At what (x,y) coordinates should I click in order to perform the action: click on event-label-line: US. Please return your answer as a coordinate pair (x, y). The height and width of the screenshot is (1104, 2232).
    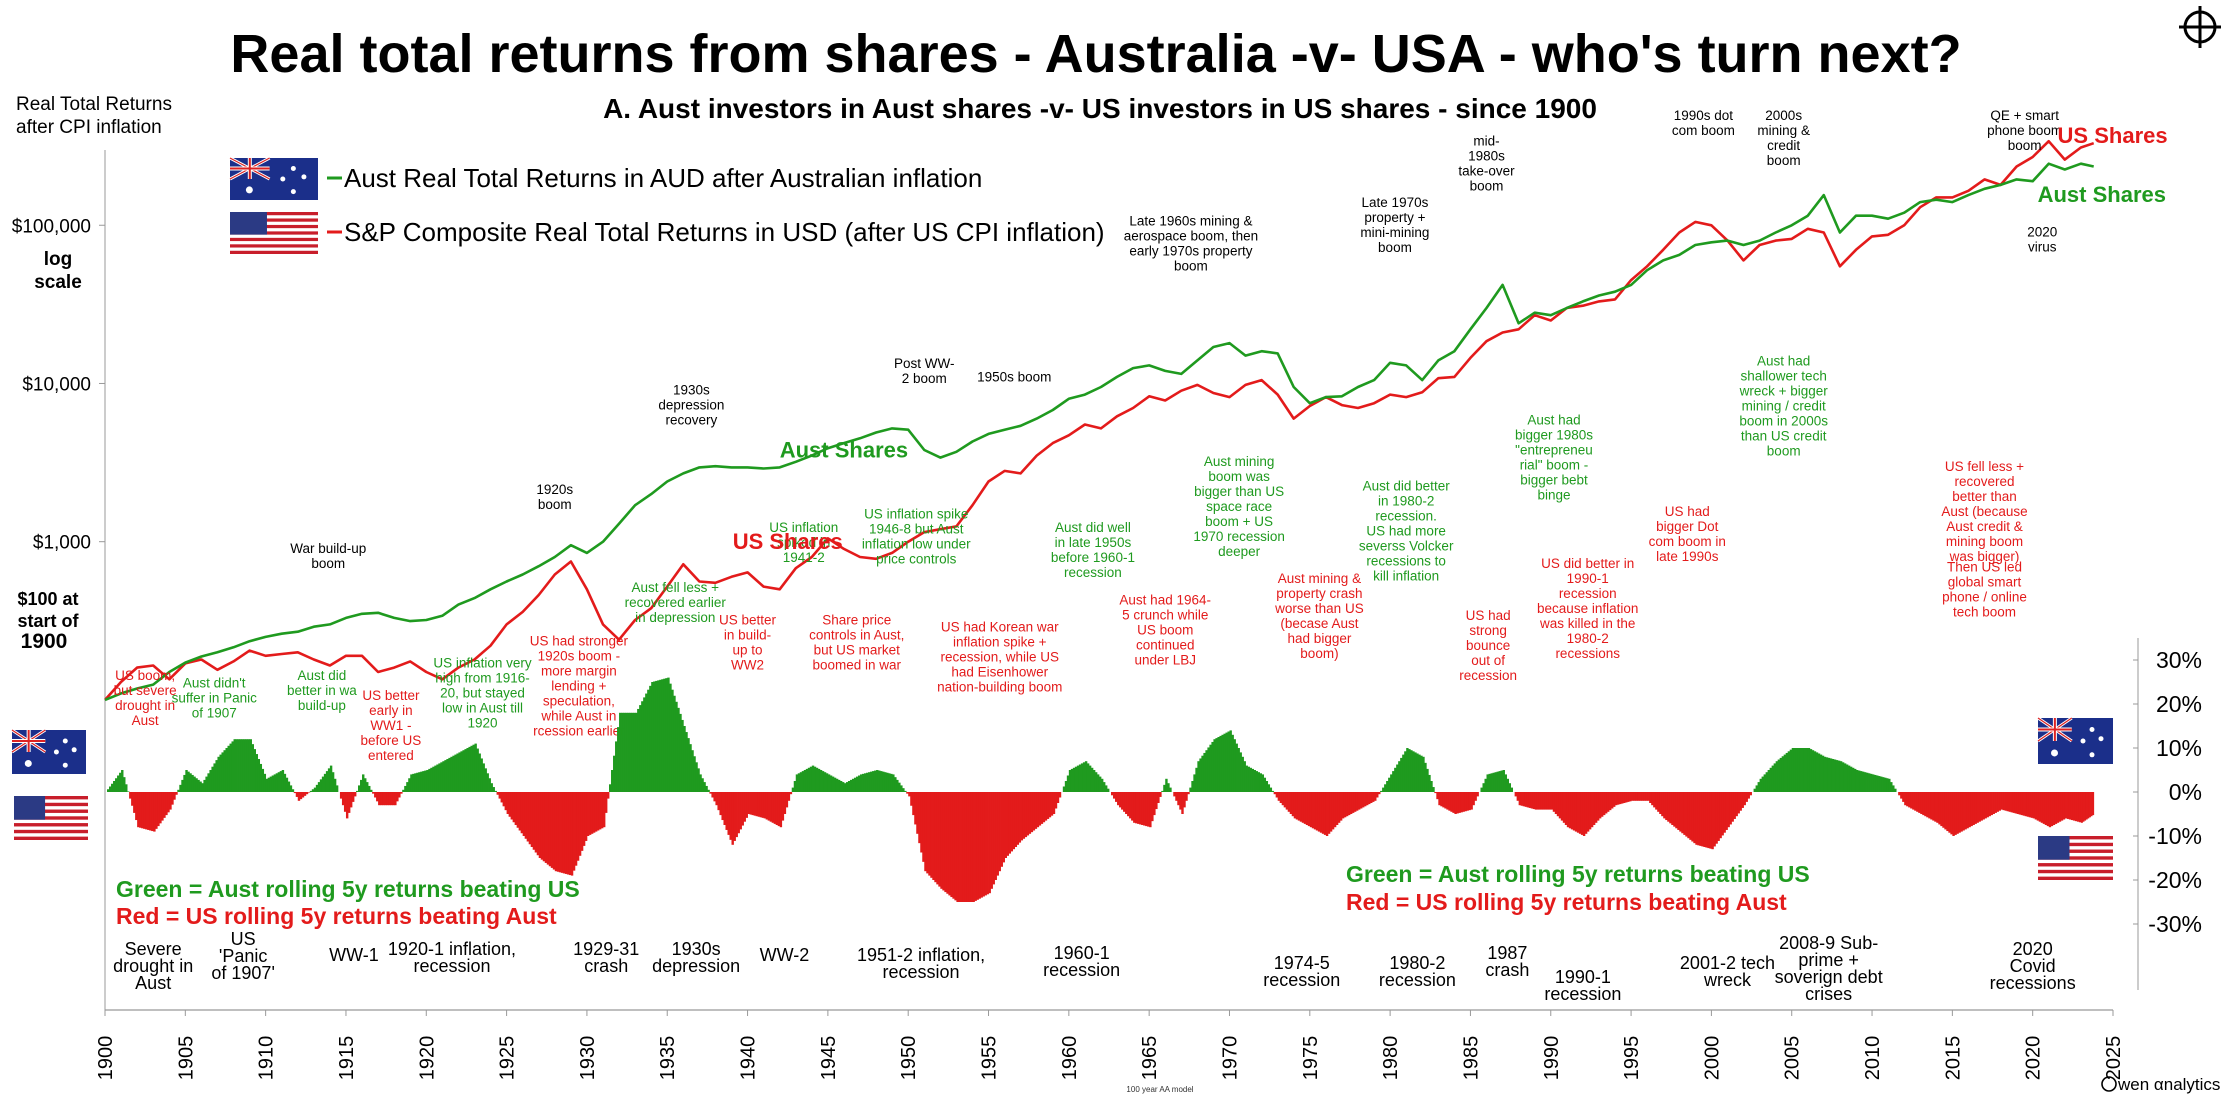
    Looking at the image, I should click on (243, 939).